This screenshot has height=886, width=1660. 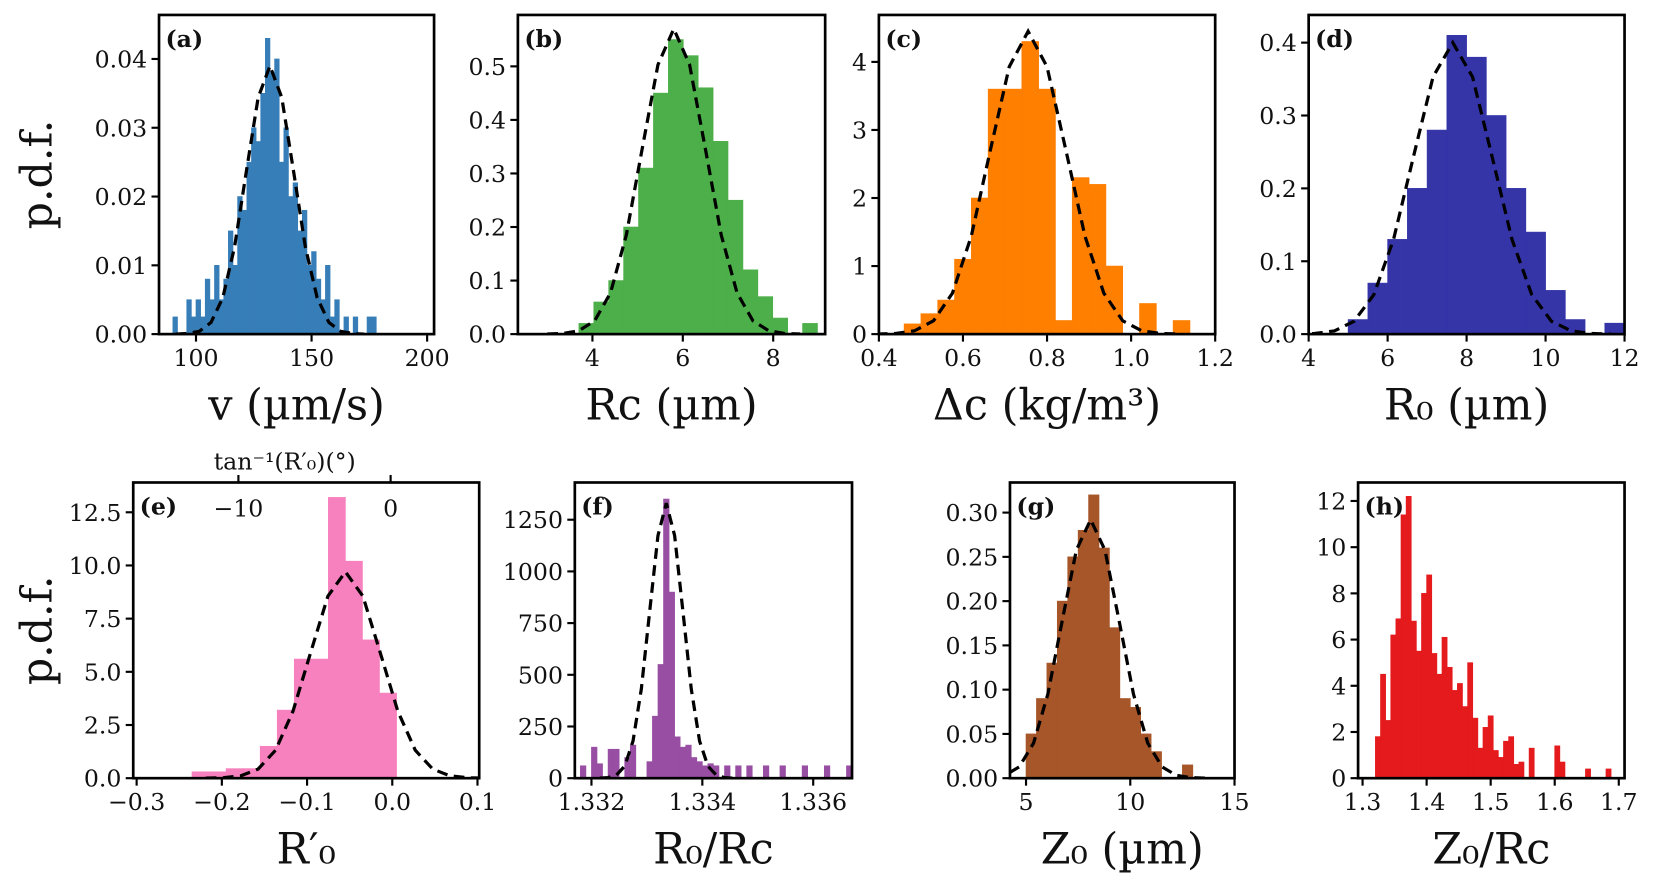 What do you see at coordinates (121, 197) in the screenshot?
I see `y-tick-label: 0.02` at bounding box center [121, 197].